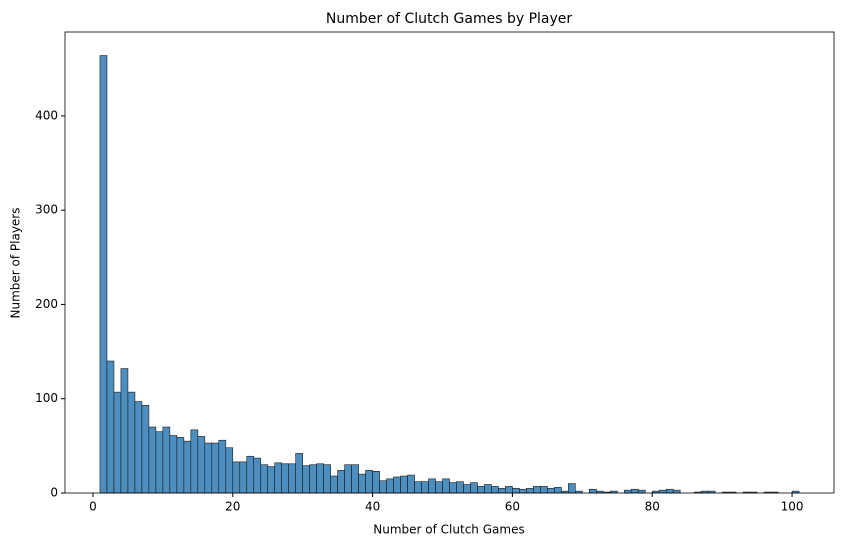  What do you see at coordinates (54, 493) in the screenshot?
I see `y-tick-label: 0` at bounding box center [54, 493].